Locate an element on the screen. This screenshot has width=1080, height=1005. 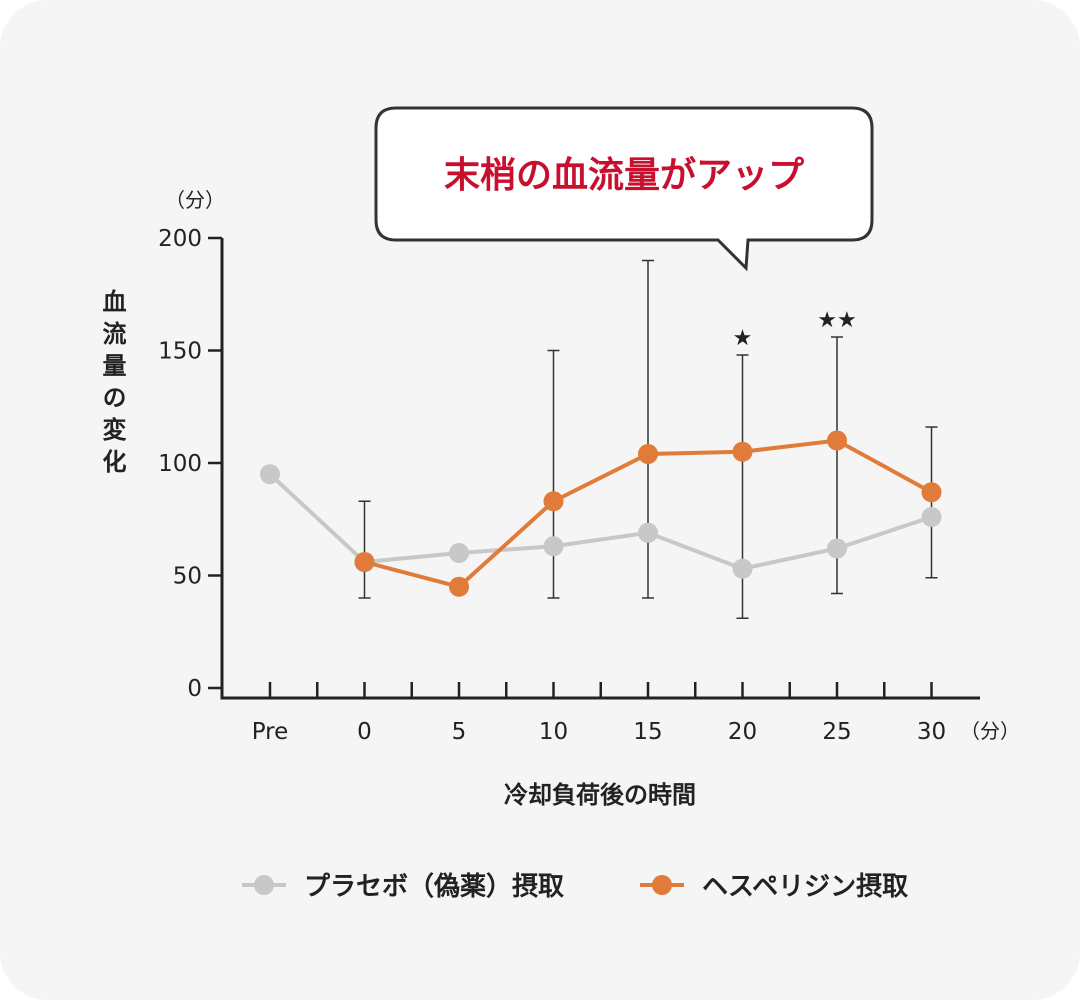
y-tick-label: 50 is located at coordinates (187, 577).